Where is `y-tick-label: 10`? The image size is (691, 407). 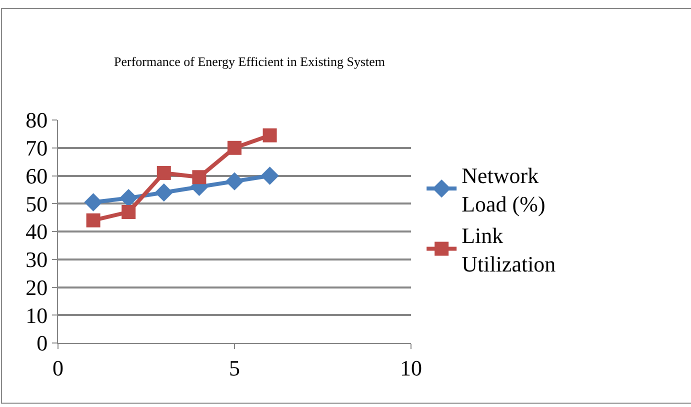 y-tick-label: 10 is located at coordinates (37, 315).